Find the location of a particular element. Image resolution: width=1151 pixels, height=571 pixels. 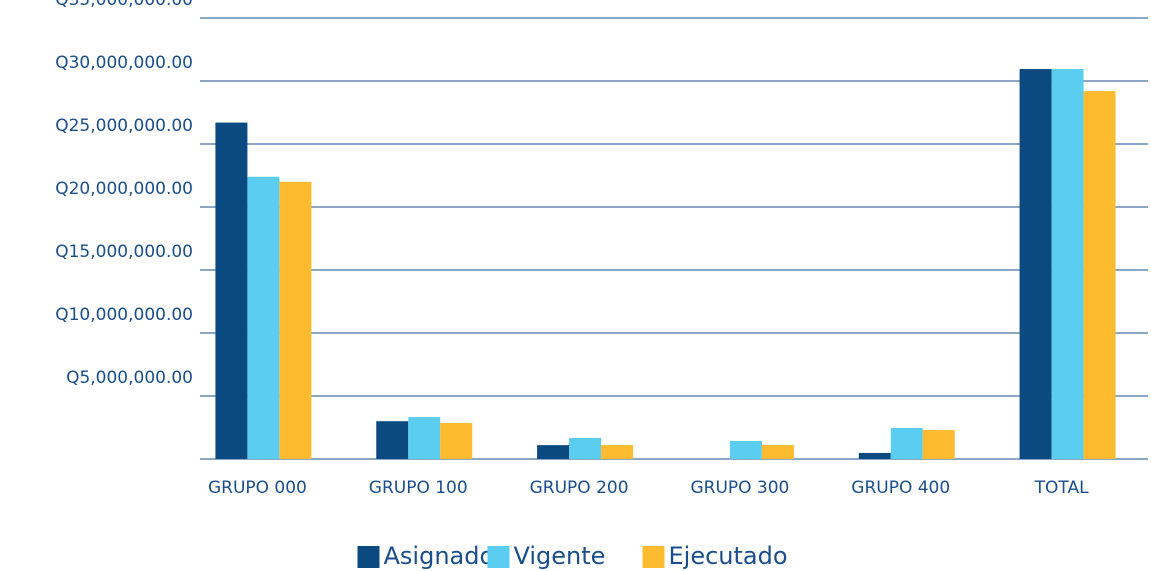

y-tick-label: Q10,000,000.00 is located at coordinates (124, 315).